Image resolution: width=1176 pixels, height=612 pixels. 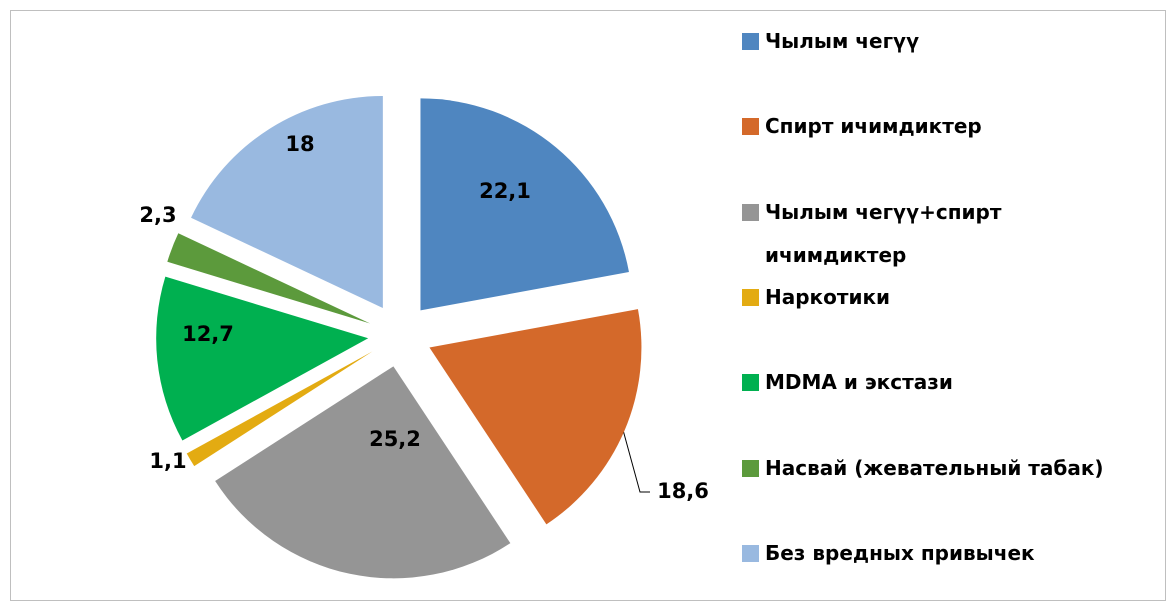 I want to click on legend-item: Наркотики, so click(x=816, y=297).